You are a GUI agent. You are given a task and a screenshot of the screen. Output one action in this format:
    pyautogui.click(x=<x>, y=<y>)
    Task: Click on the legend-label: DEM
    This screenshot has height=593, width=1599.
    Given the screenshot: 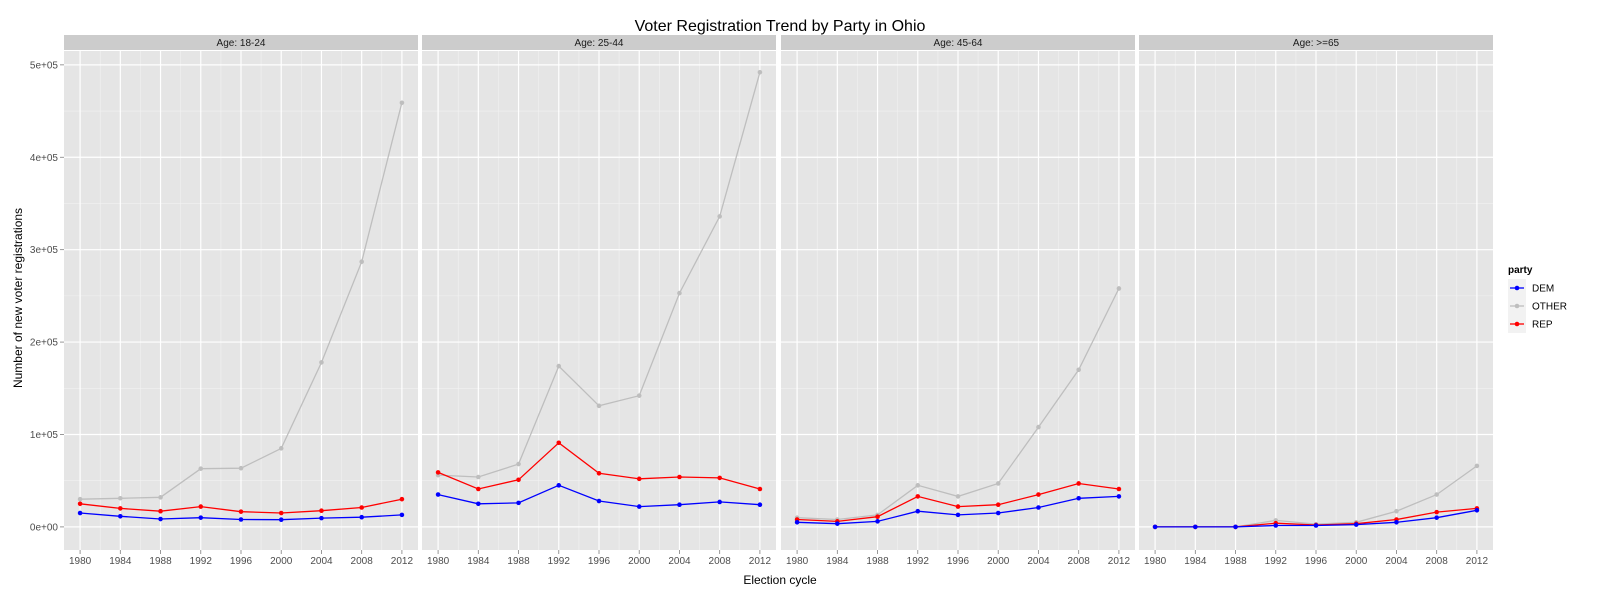 What is the action you would take?
    pyautogui.click(x=1543, y=289)
    